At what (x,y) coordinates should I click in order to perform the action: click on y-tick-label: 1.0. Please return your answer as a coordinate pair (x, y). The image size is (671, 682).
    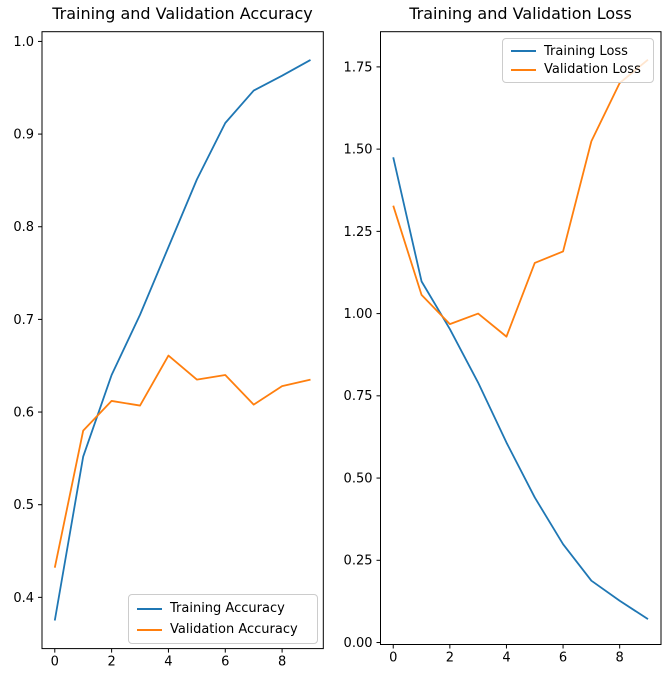
    Looking at the image, I should click on (23, 42).